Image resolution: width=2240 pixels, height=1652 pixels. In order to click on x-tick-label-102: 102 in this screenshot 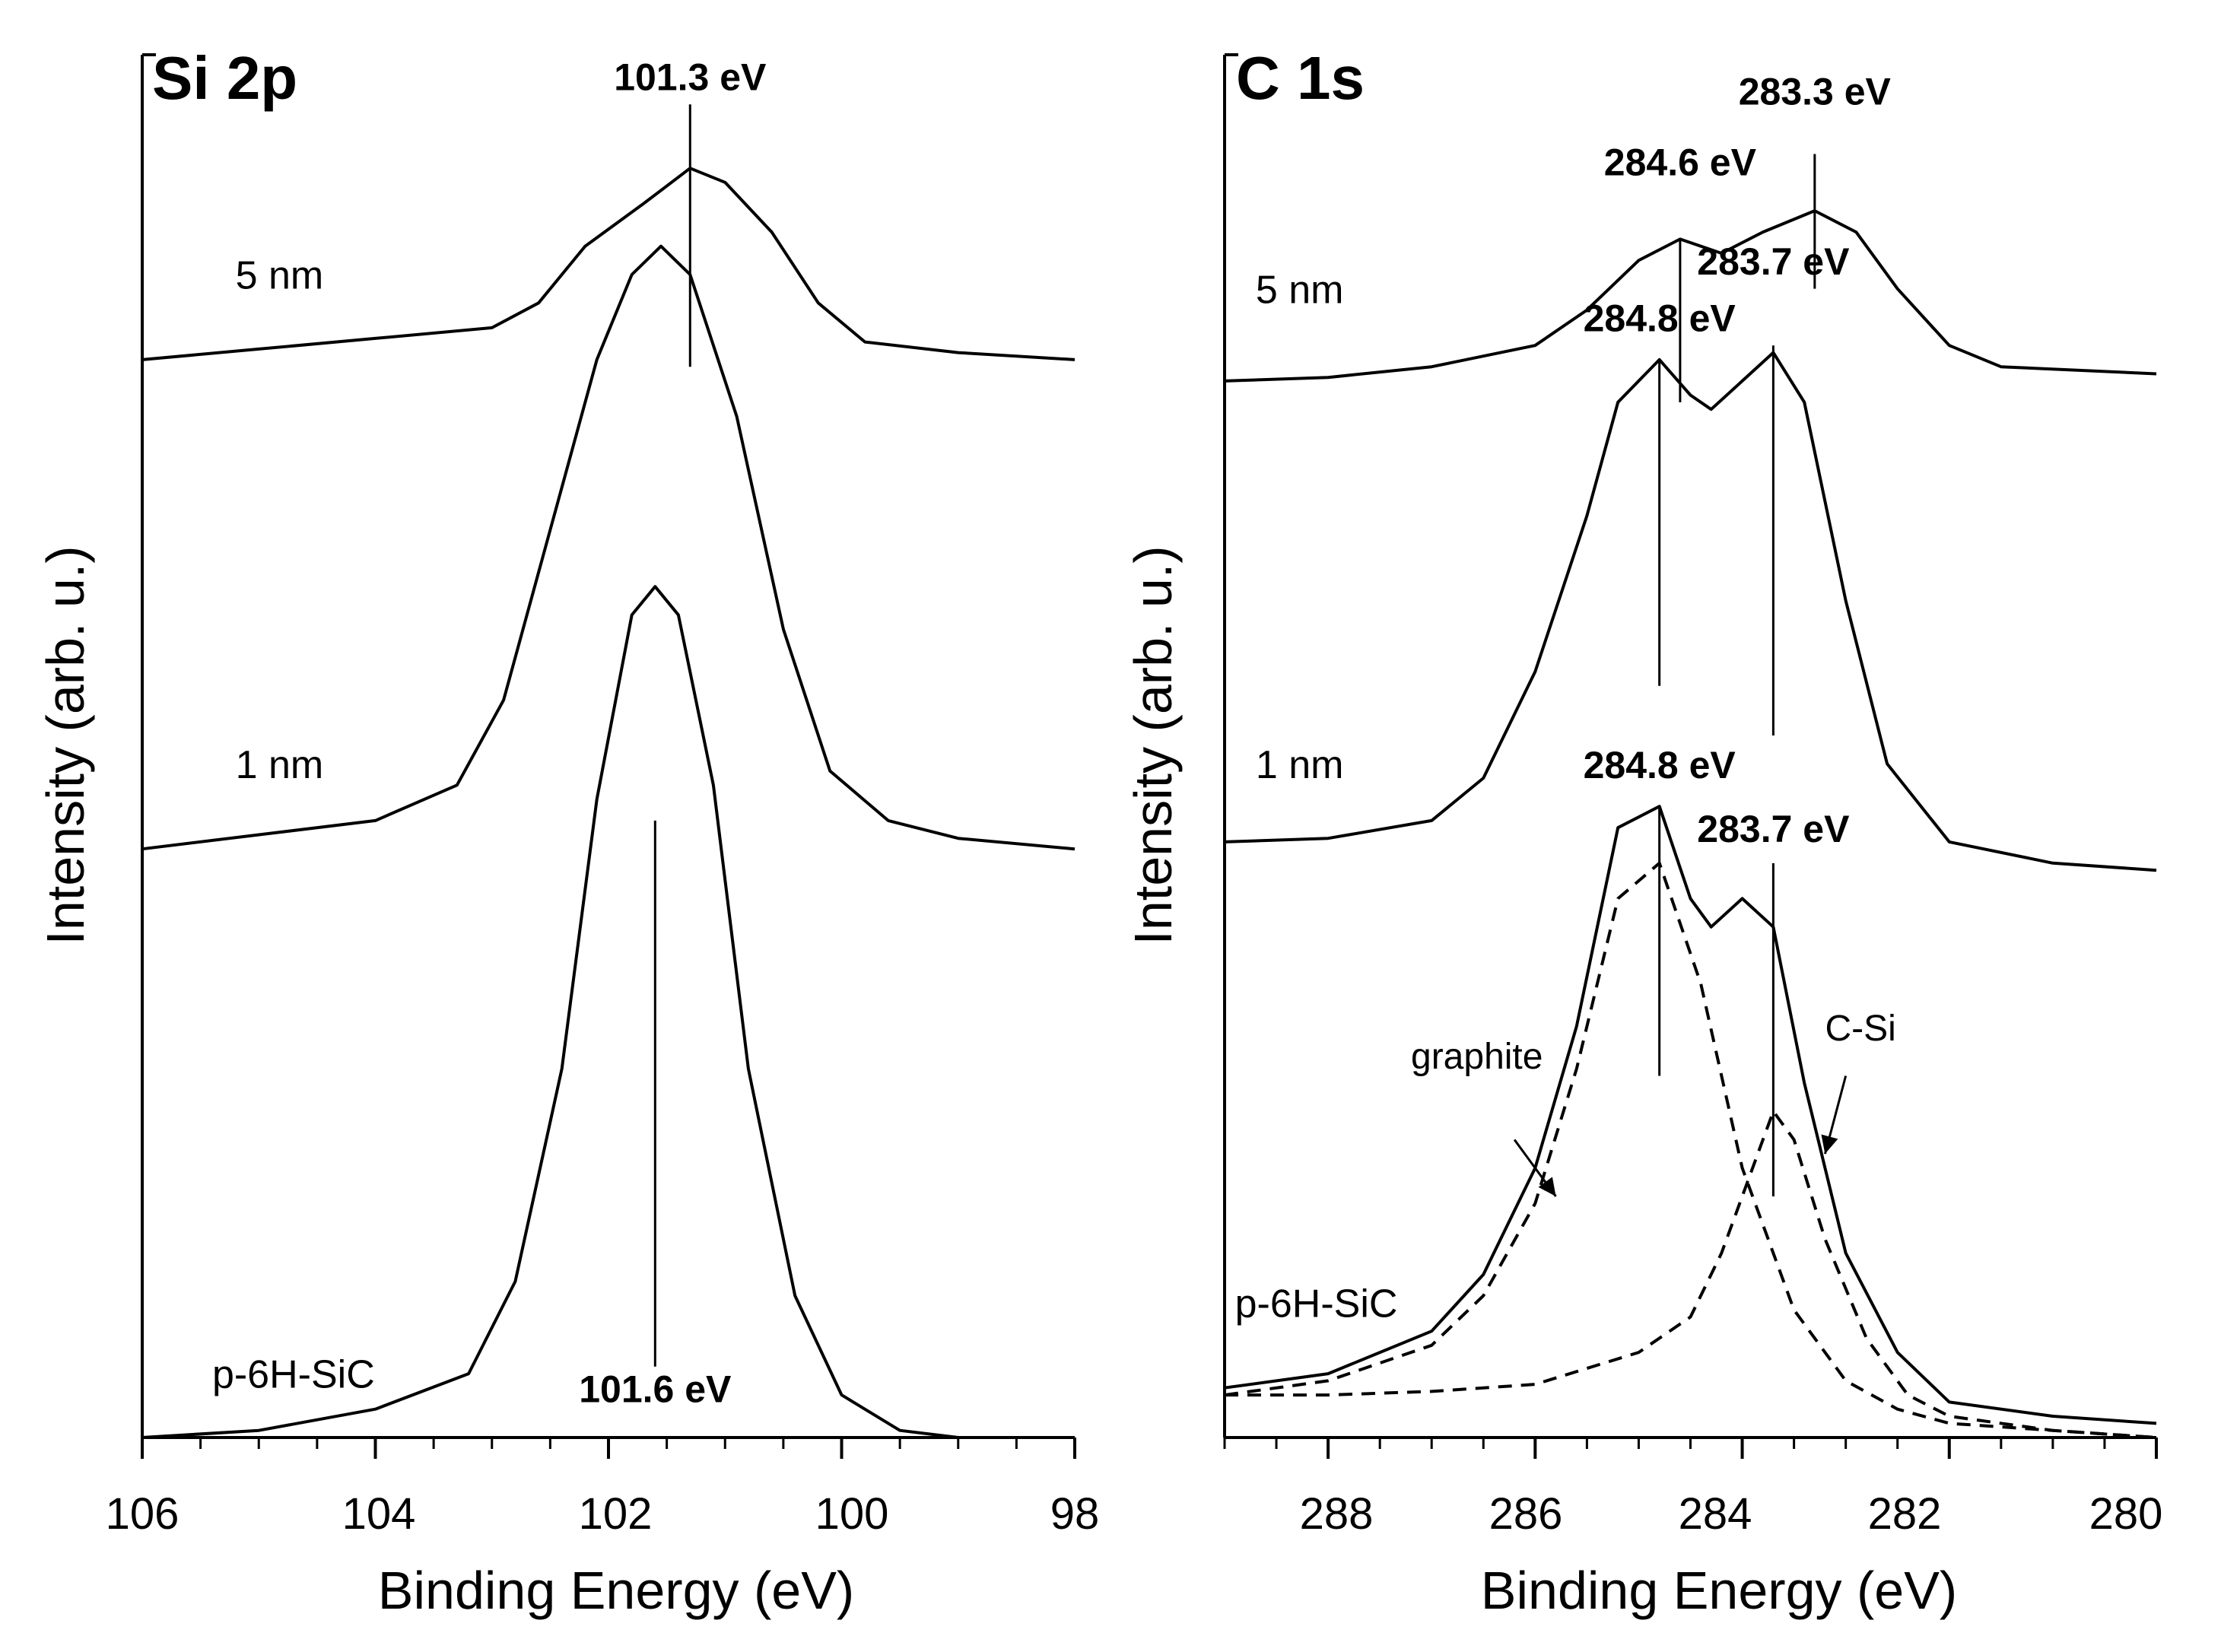, I will do `click(616, 1514)`.